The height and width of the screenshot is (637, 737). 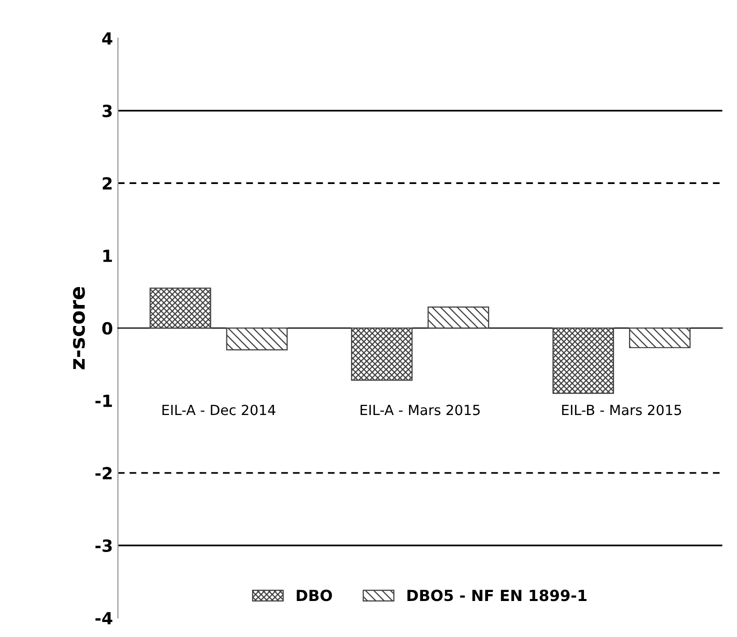 I want to click on y-tick-label: 2, so click(x=107, y=183).